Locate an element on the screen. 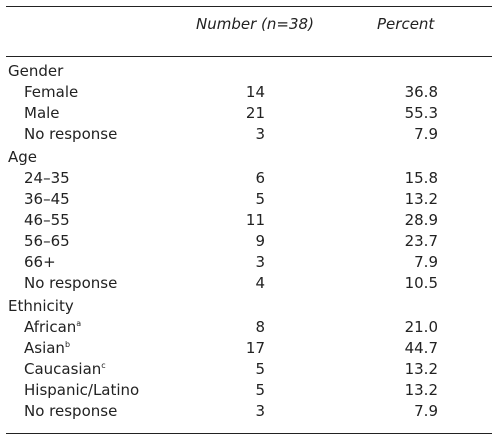 This screenshot has height=440, width=498. row-label-cell: Female is located at coordinates (51, 92).